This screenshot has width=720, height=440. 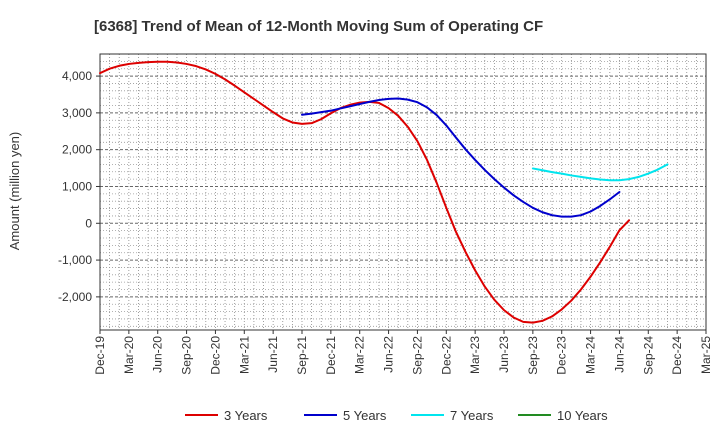 I want to click on legend-label-7-years: 7 Years, so click(x=472, y=415).